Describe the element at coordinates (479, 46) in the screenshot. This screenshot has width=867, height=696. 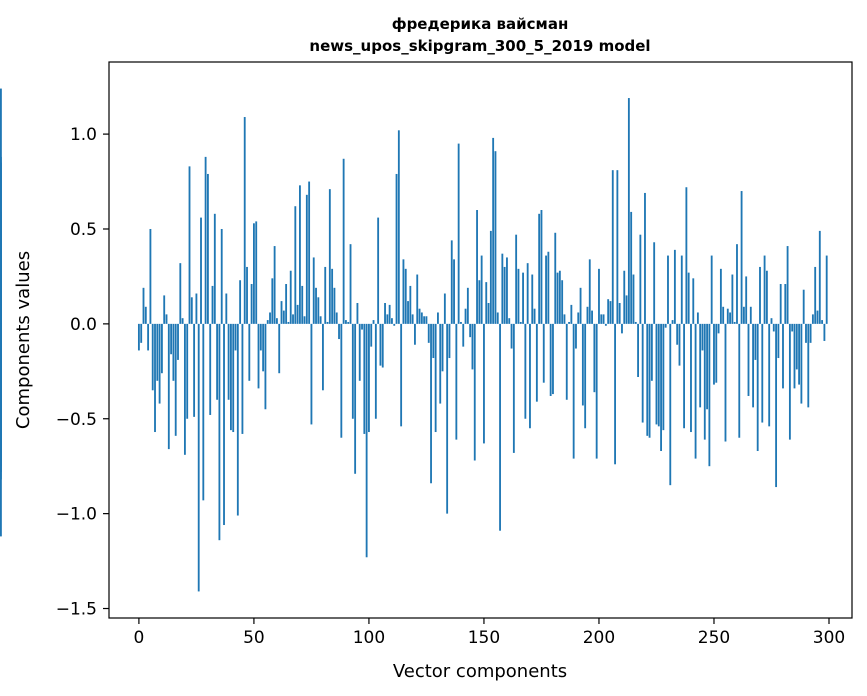
I see `chart-subtitle: news_upos_skipgram_300_5_2019 model` at that location.